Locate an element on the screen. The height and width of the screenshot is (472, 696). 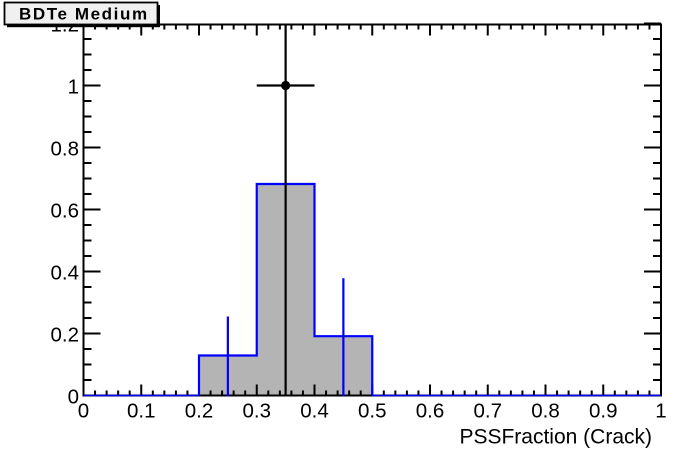
svg-text: 0.5 is located at coordinates (372, 411).